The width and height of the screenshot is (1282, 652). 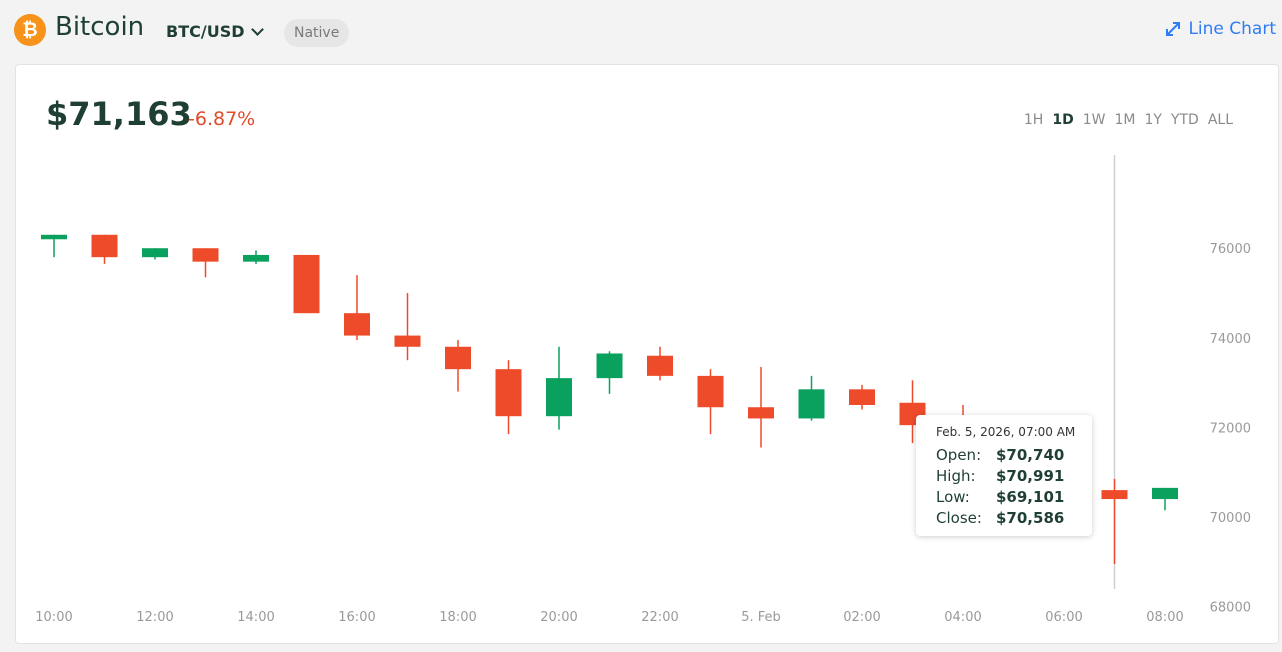 I want to click on x-tick-label: 5. Feb, so click(x=761, y=617).